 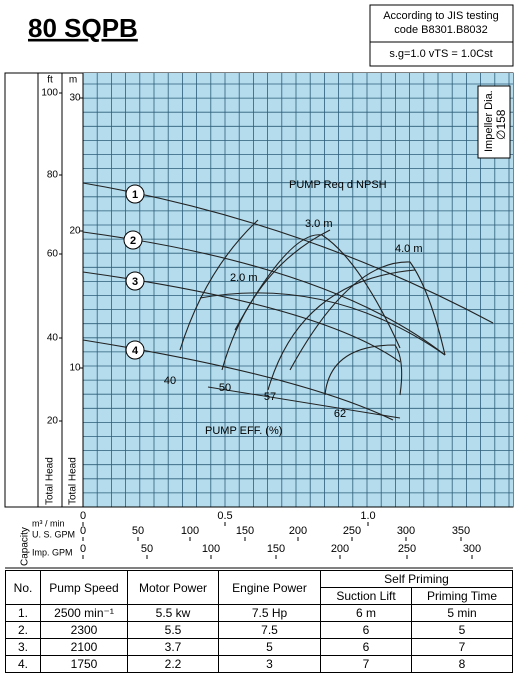 What do you see at coordinates (366, 596) in the screenshot?
I see `subheader-cell: Suction Lift` at bounding box center [366, 596].